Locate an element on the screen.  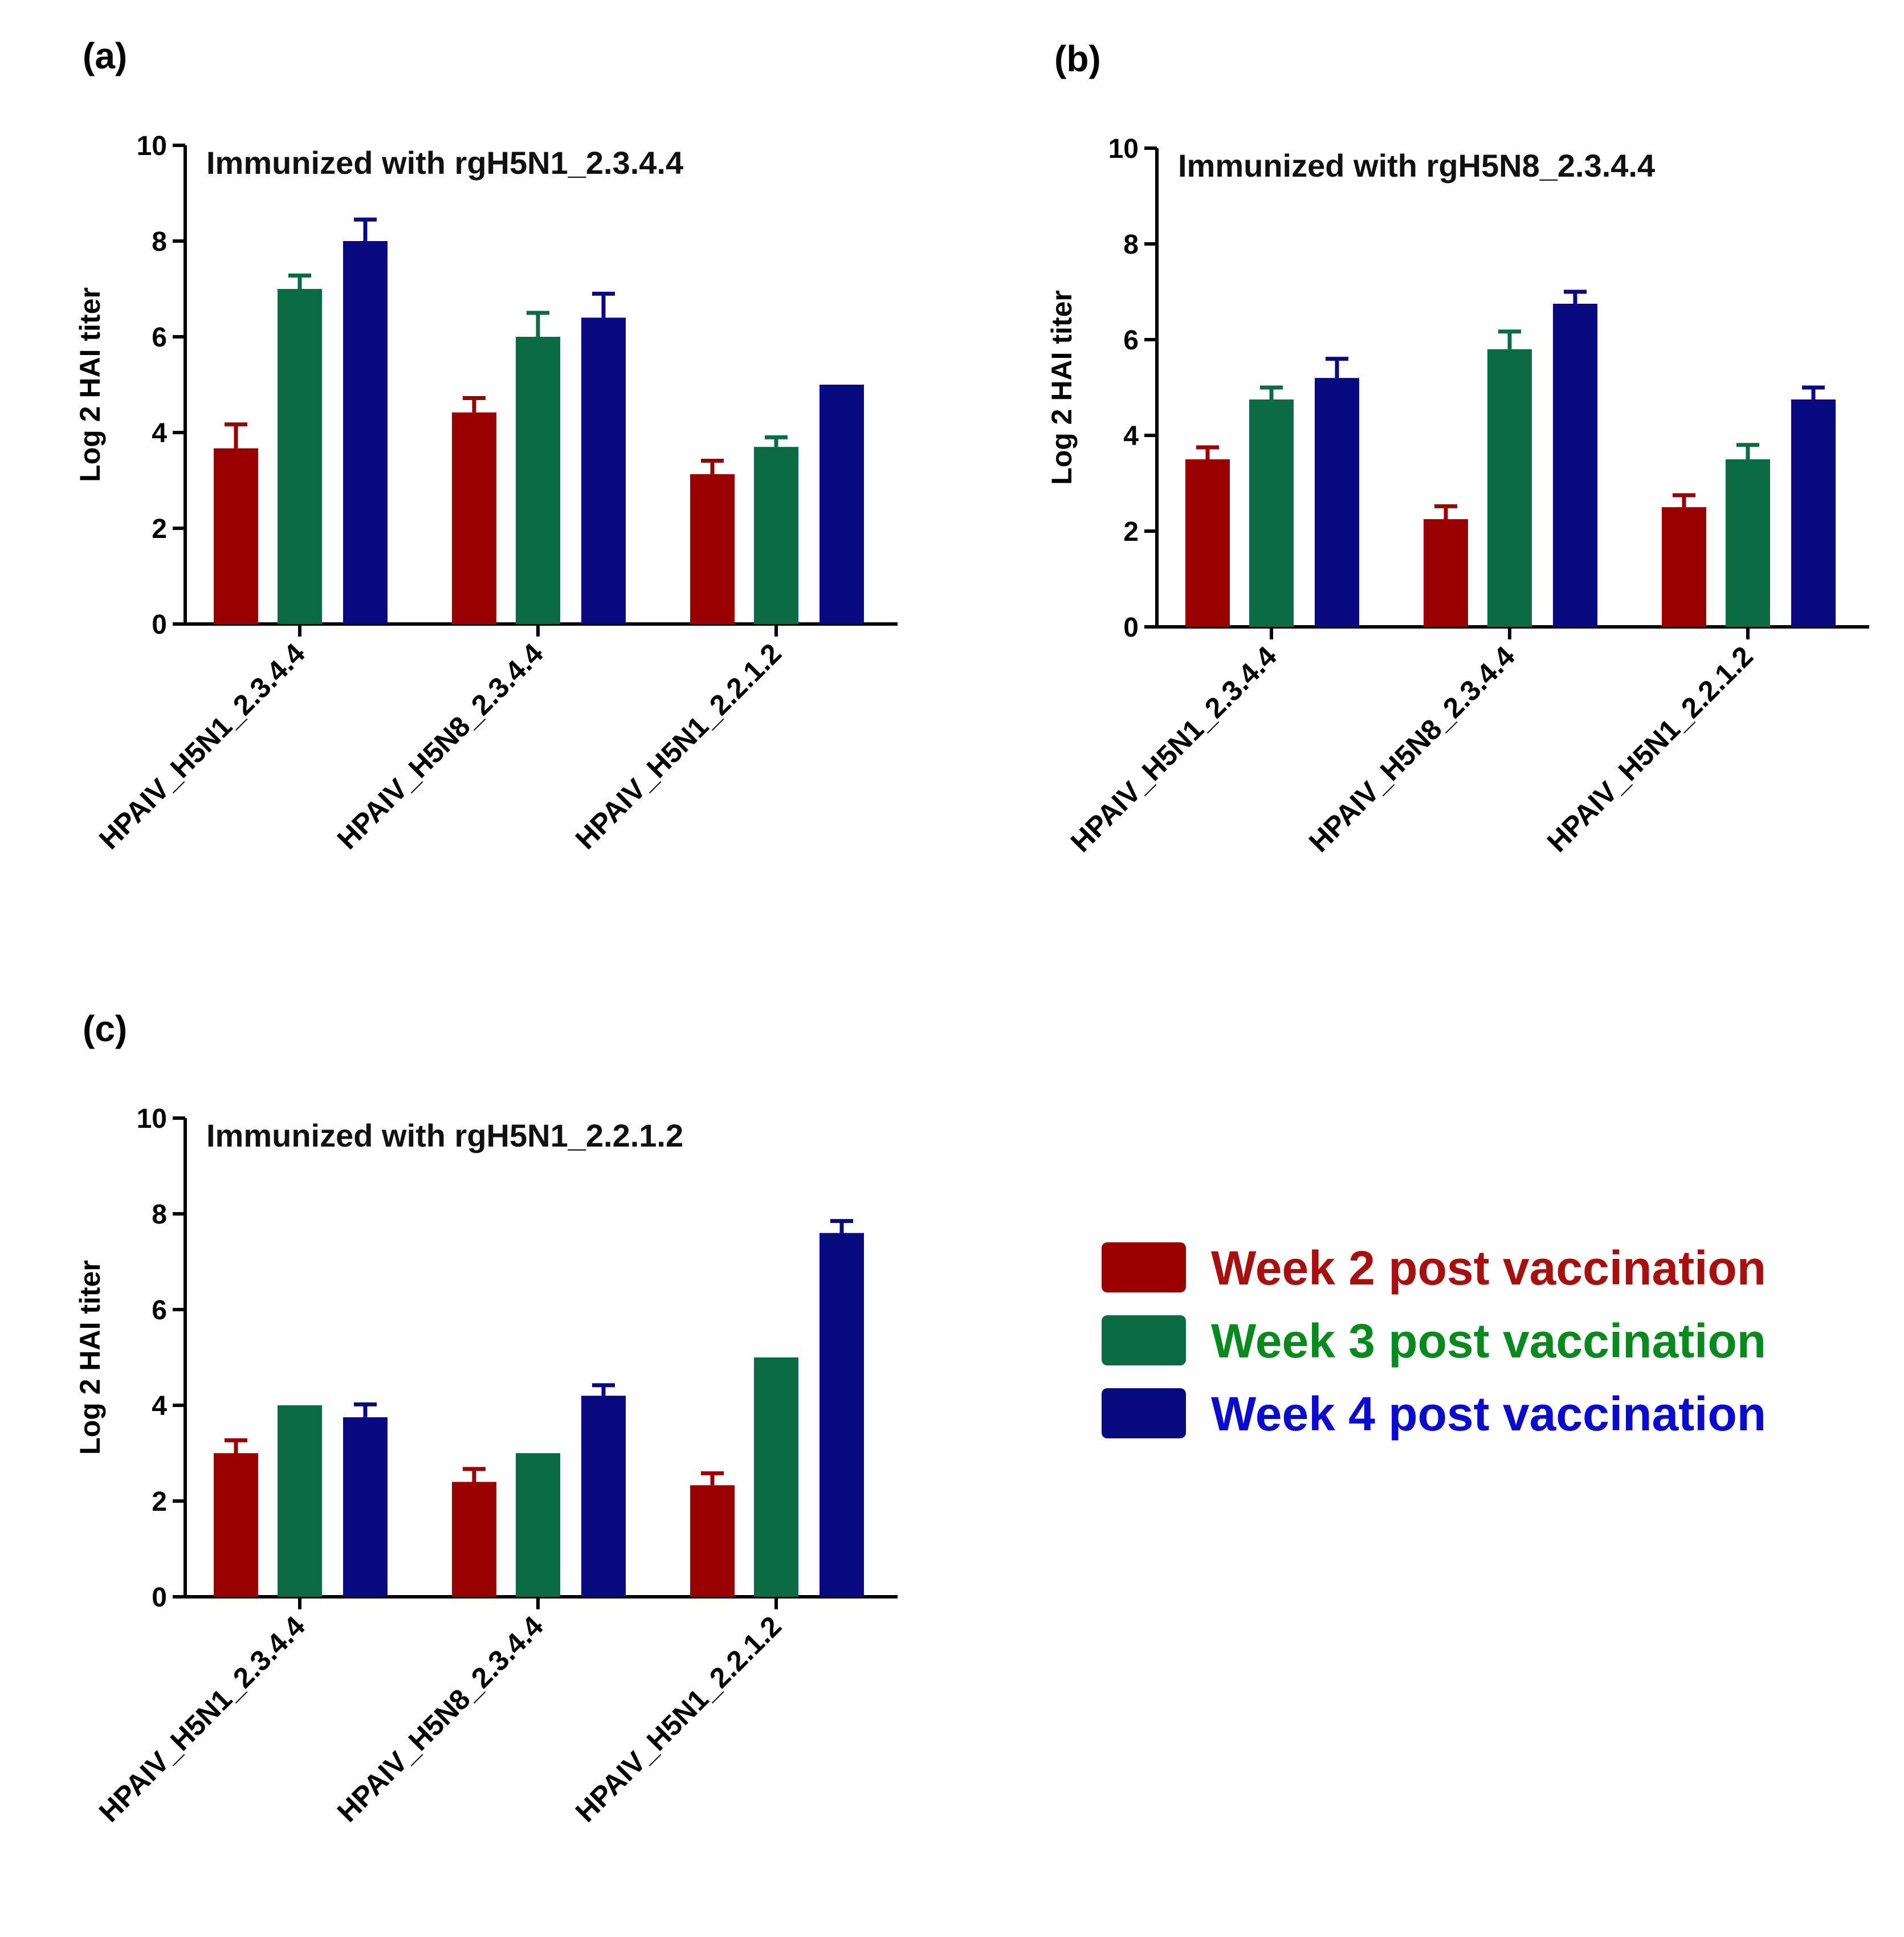
legend-label-3: Week 4 post vaccination is located at coordinates (1488, 1414).